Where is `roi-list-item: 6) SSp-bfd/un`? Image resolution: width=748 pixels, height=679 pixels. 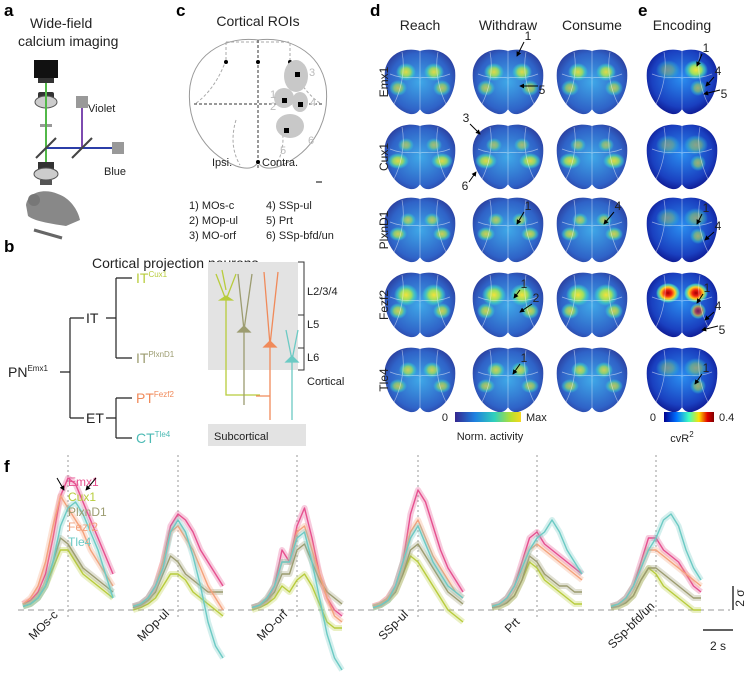 roi-list-item: 6) SSp-bfd/un is located at coordinates (300, 236).